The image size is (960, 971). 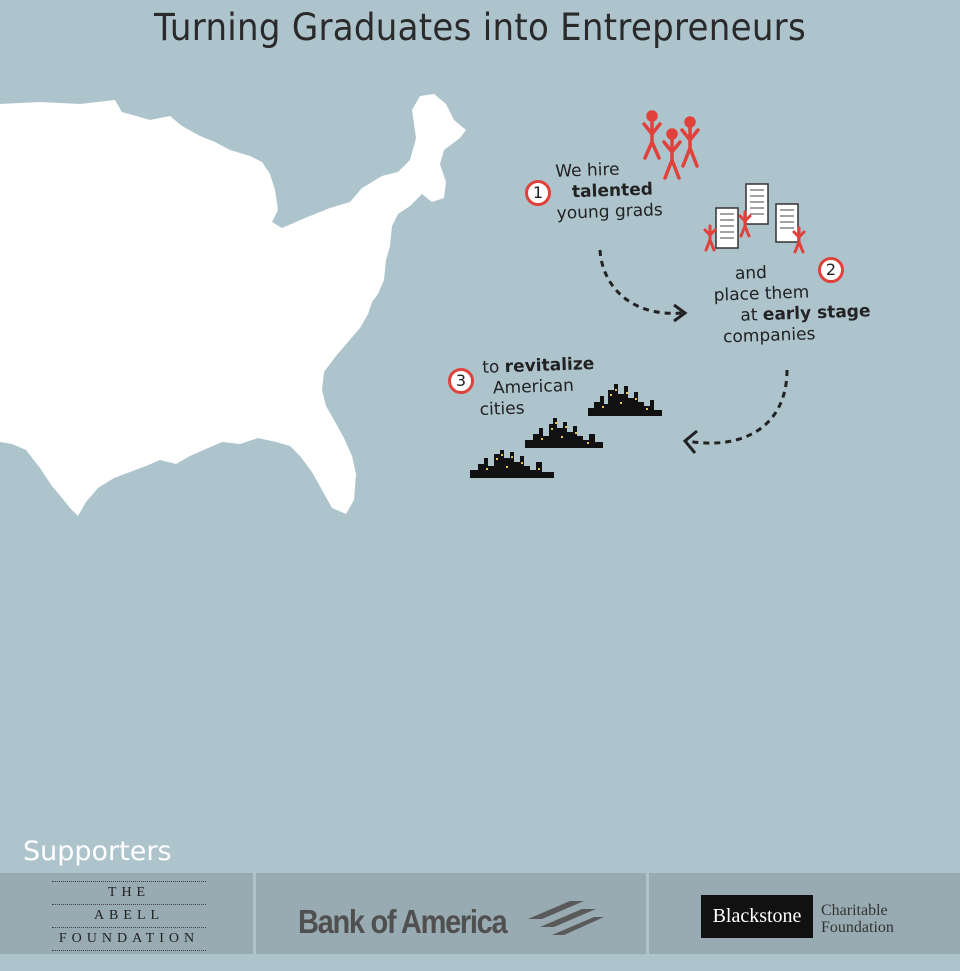 What do you see at coordinates (566, 918) in the screenshot?
I see `bank-of-america-flag-icon` at bounding box center [566, 918].